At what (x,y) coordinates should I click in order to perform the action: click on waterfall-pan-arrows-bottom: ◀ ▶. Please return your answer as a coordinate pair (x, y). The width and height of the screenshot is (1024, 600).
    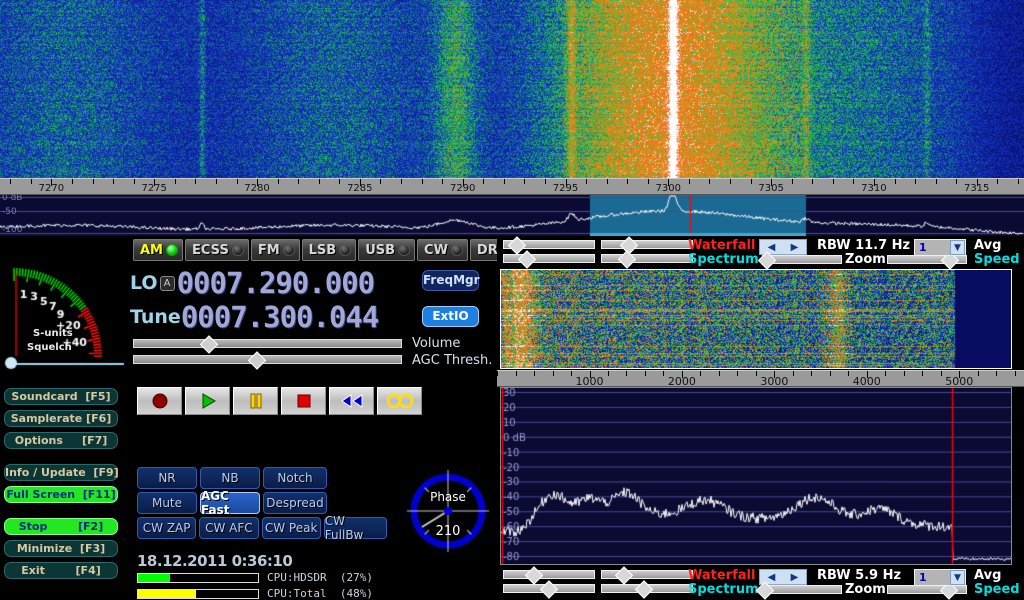
    Looking at the image, I should click on (783, 577).